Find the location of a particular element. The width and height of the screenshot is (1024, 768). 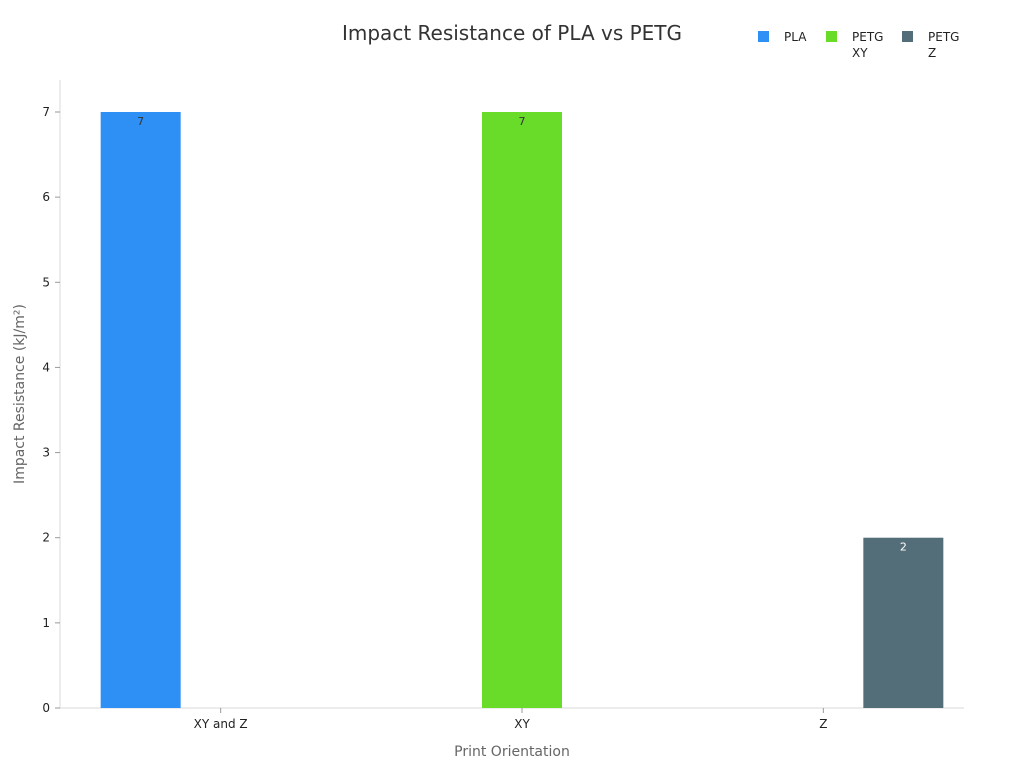

y-tick-group: 0 1 2 3 4 5 6 7 is located at coordinates (51, 410).